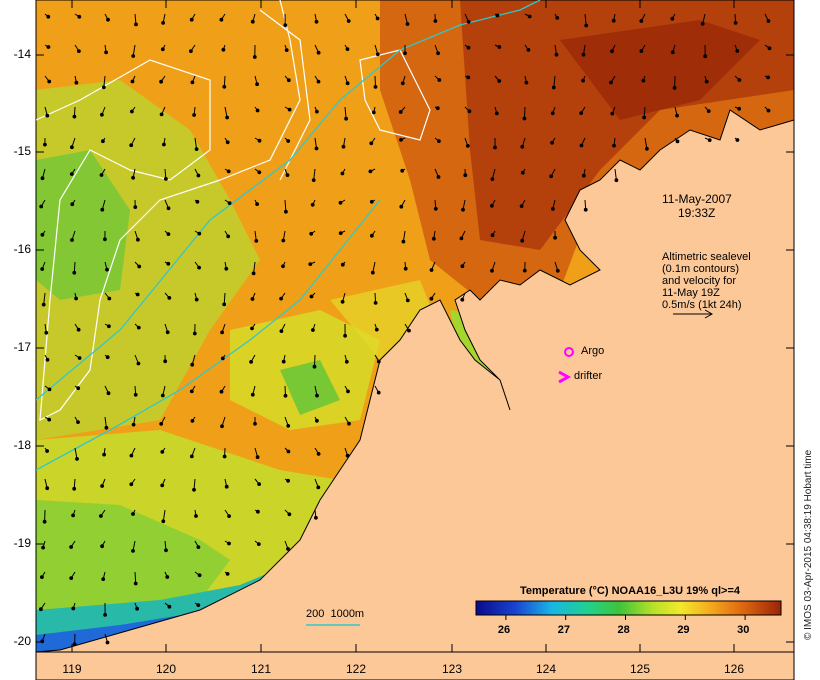 The width and height of the screenshot is (820, 680). Describe the element at coordinates (504, 630) in the screenshot. I see `colorbar-tick-label: 26` at that location.